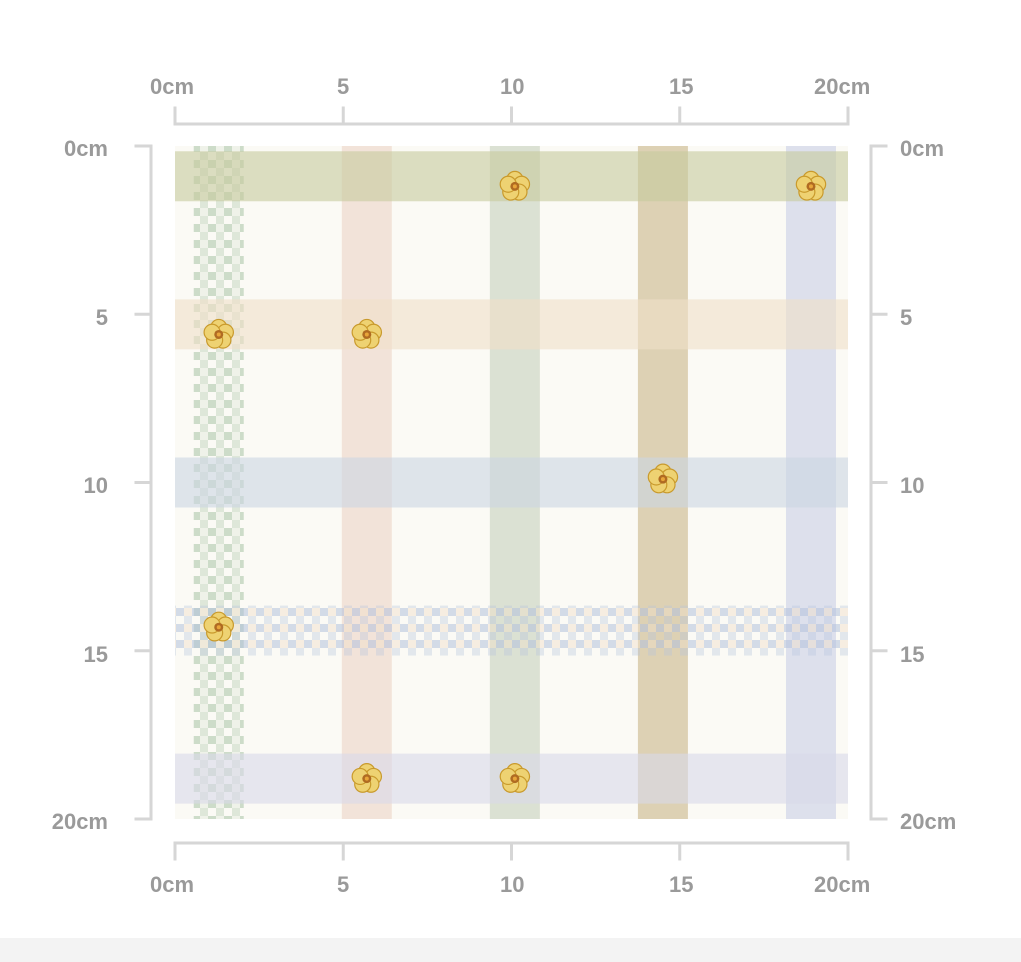  I want to click on bottom-ruler-label: 15, so click(681, 884).